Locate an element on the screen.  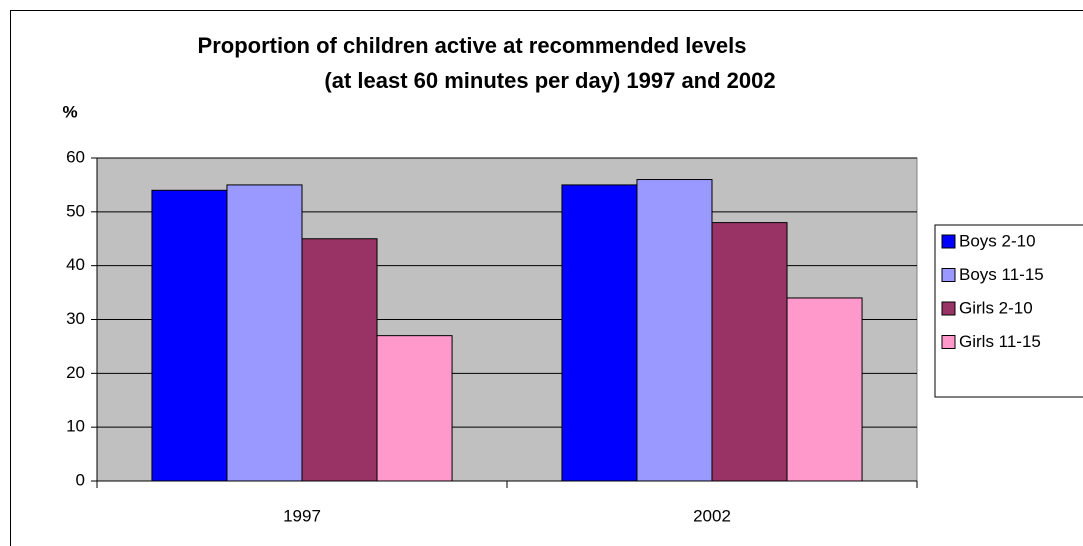
legend-label: Boys 2-10 is located at coordinates (997, 240).